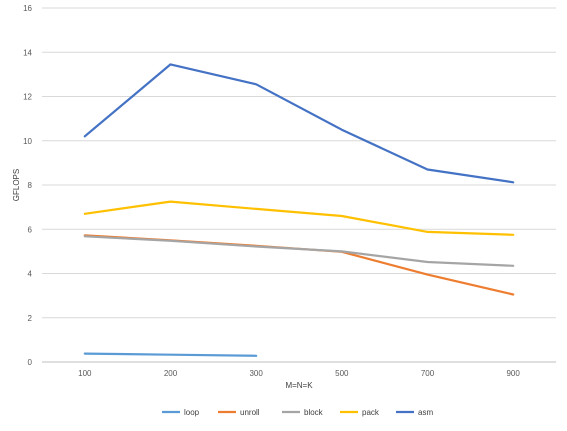 This screenshot has width=567, height=431. Describe the element at coordinates (513, 373) in the screenshot. I see `x-tick-label: 900` at that location.